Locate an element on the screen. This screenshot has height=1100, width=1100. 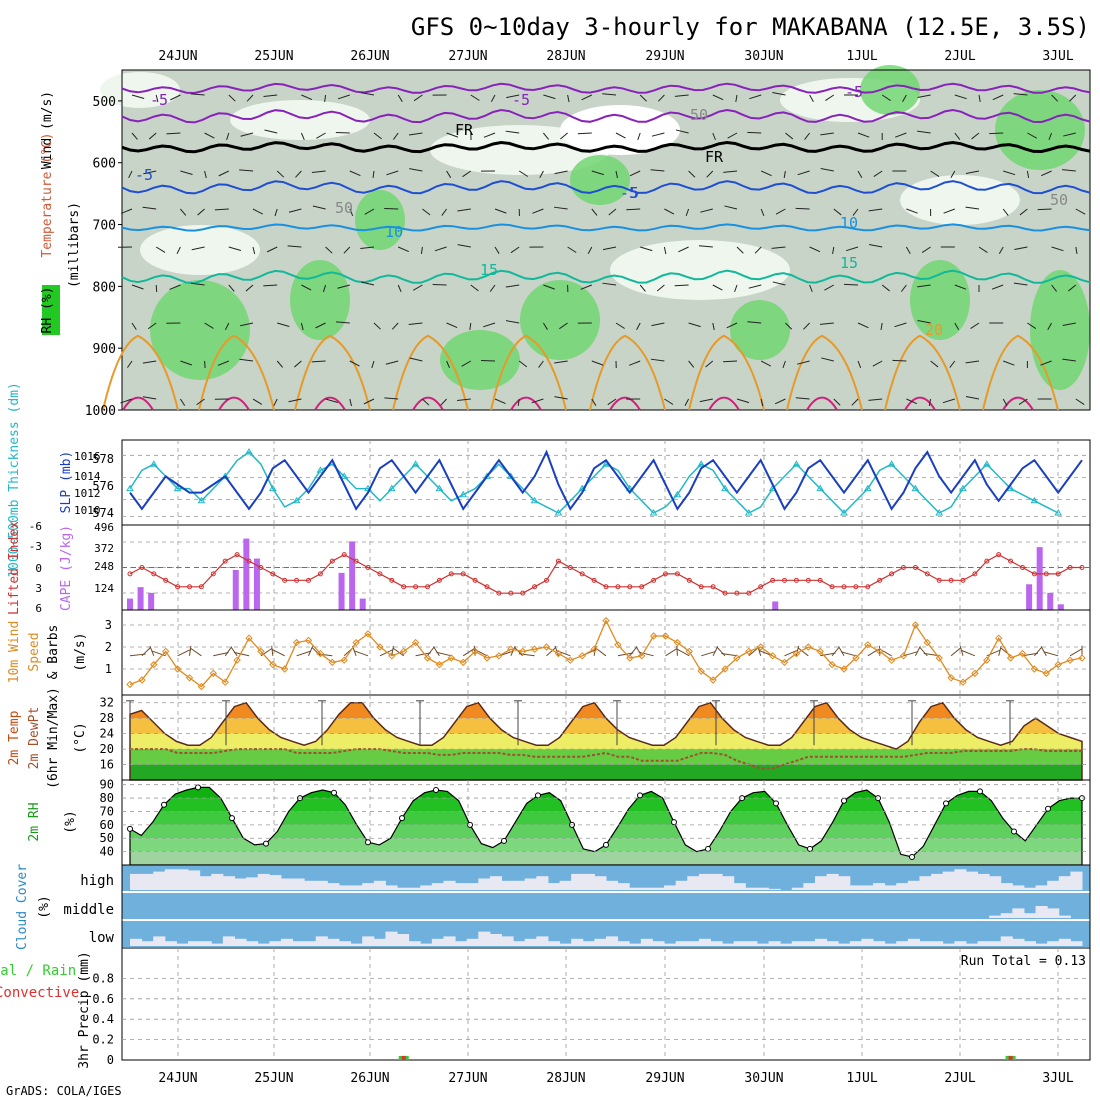
cape-bar is located at coordinates (352, 575).